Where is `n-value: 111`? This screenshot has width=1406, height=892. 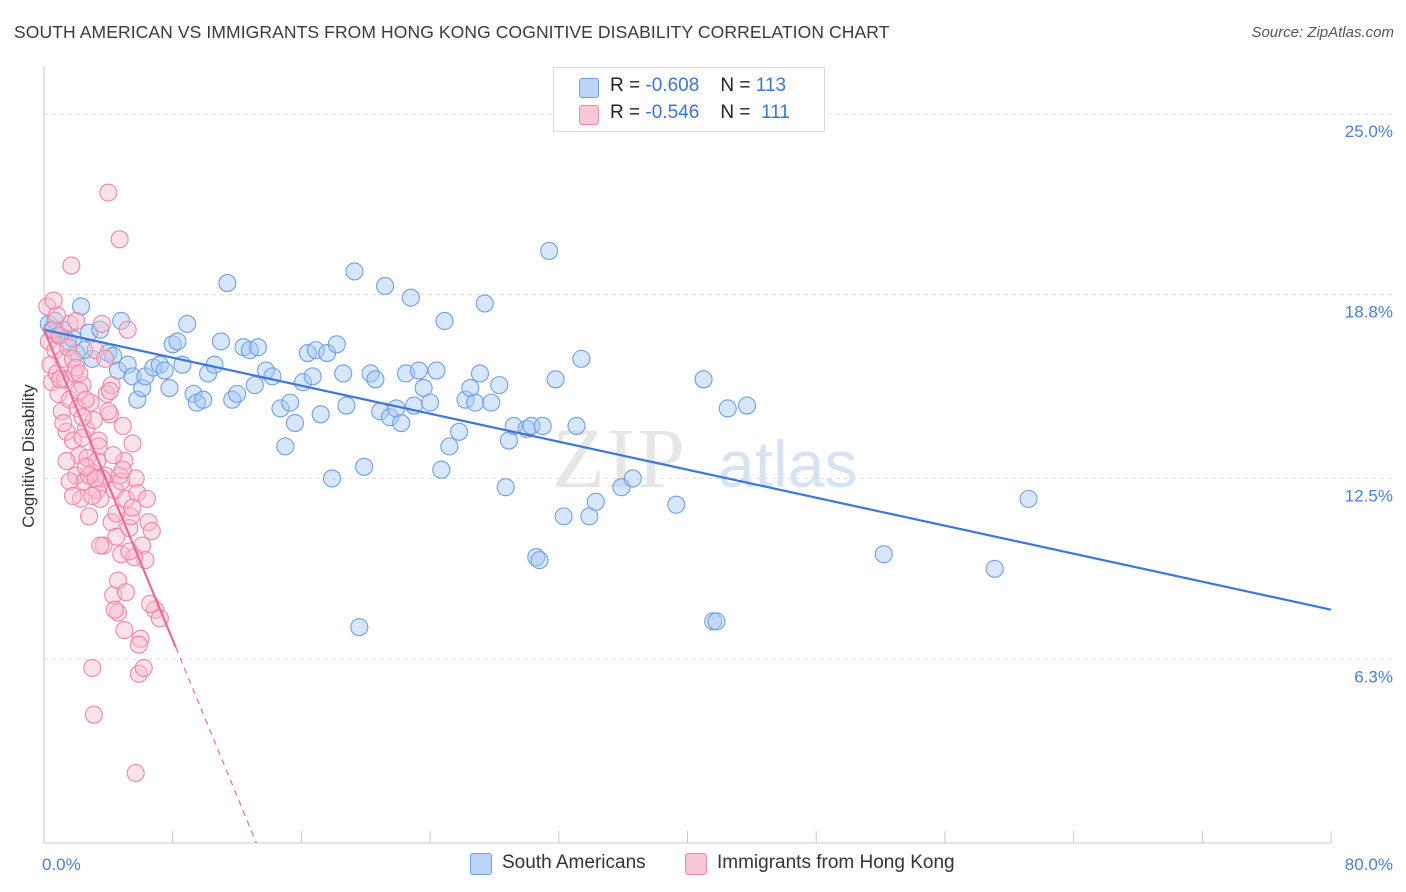
n-value: 111 is located at coordinates (775, 112).